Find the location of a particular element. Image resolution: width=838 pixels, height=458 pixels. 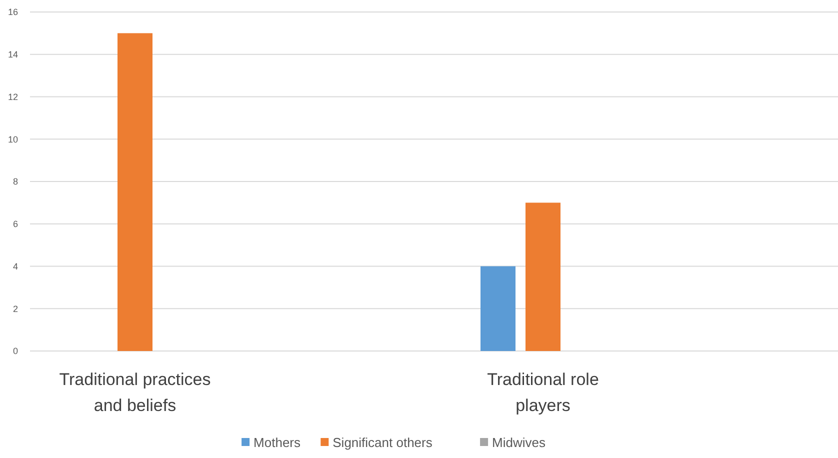

legend-label: Midwives is located at coordinates (519, 442).